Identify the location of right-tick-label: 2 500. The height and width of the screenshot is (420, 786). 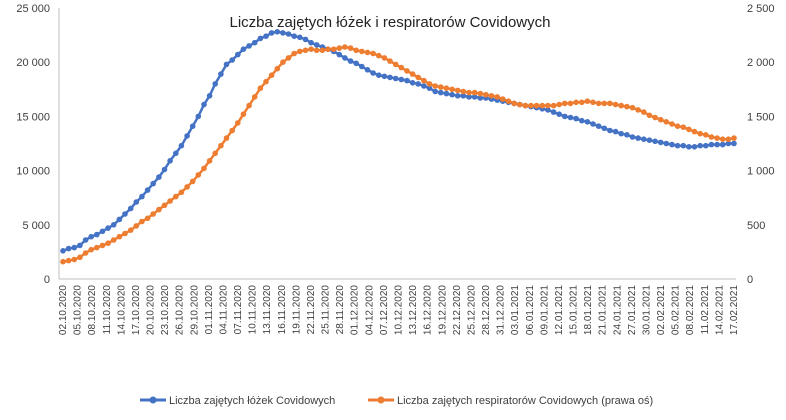
(761, 9).